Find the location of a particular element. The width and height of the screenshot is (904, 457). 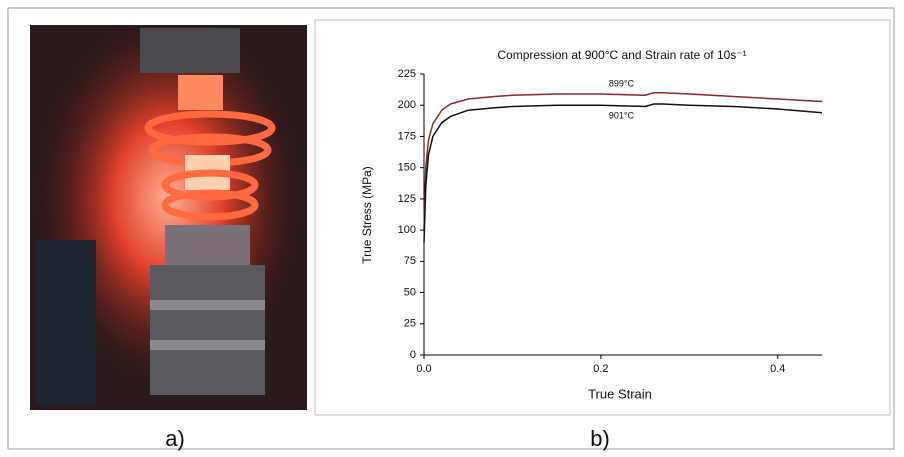

x-tick-label: 0.4 is located at coordinates (777, 369).